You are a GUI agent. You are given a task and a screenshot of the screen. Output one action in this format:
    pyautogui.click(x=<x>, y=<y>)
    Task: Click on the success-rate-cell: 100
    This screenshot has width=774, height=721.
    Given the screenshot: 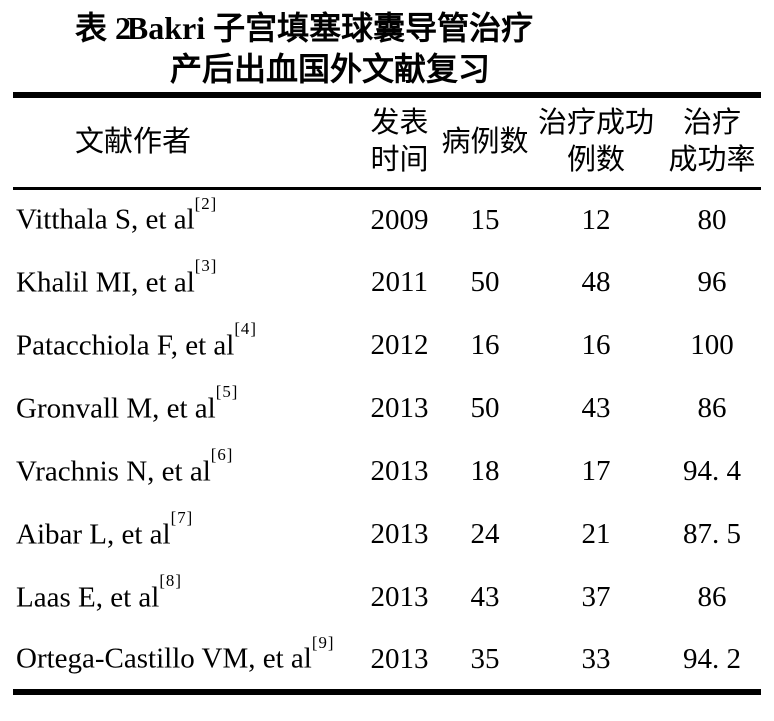 What is the action you would take?
    pyautogui.click(x=712, y=345)
    